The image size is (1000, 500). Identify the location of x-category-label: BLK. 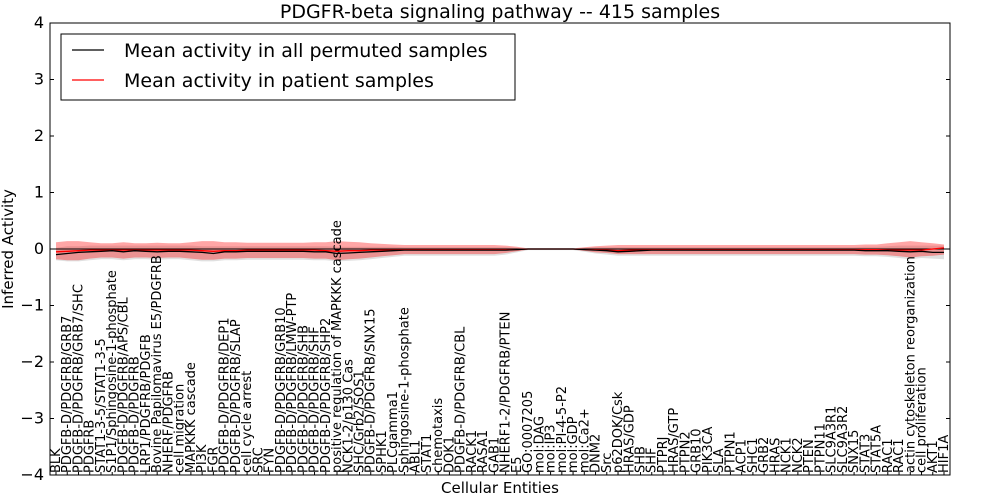
(56, 460).